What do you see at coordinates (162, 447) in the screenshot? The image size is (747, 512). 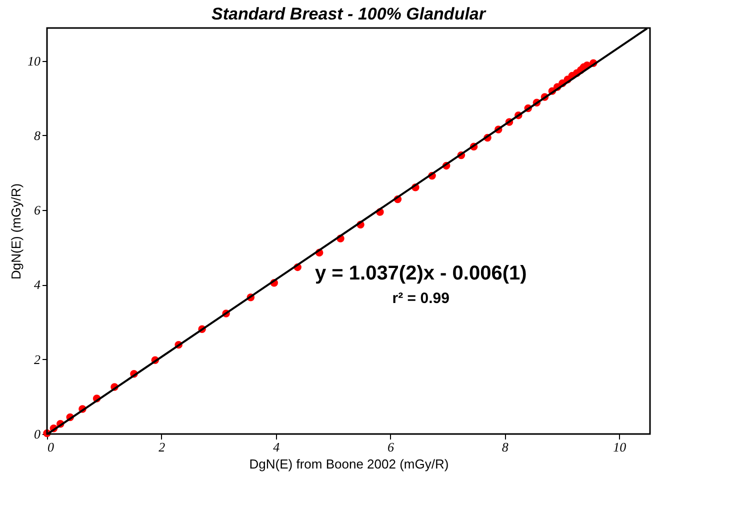 I see `x-tick-label: 2` at bounding box center [162, 447].